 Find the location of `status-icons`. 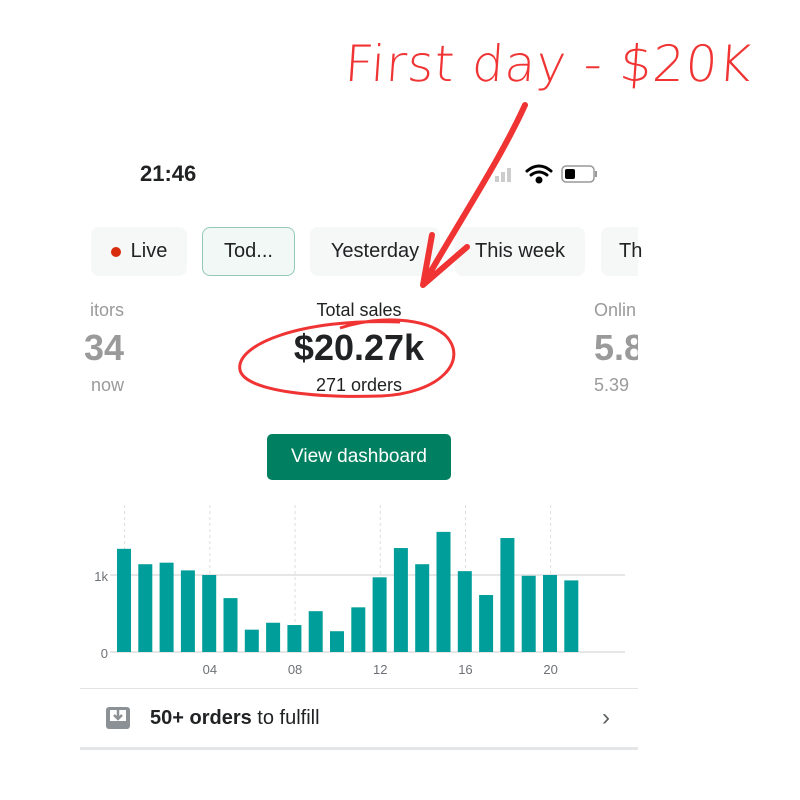

status-icons is located at coordinates (546, 174).